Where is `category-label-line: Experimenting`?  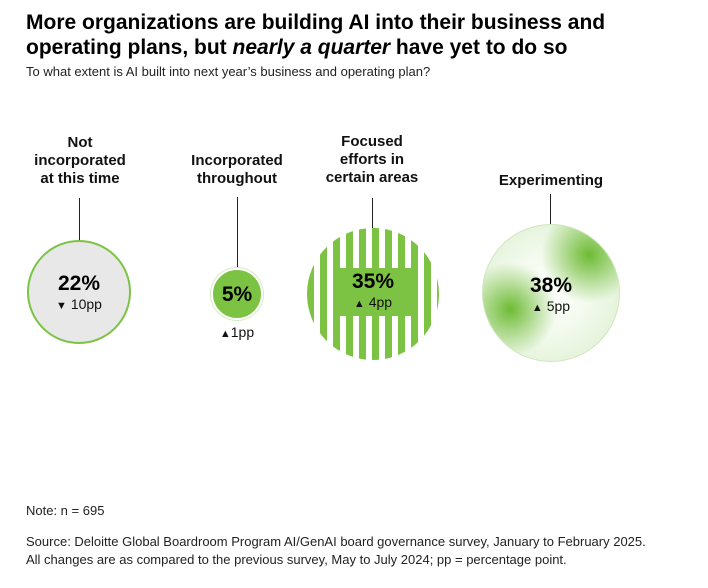
category-label-line: Experimenting is located at coordinates (551, 180).